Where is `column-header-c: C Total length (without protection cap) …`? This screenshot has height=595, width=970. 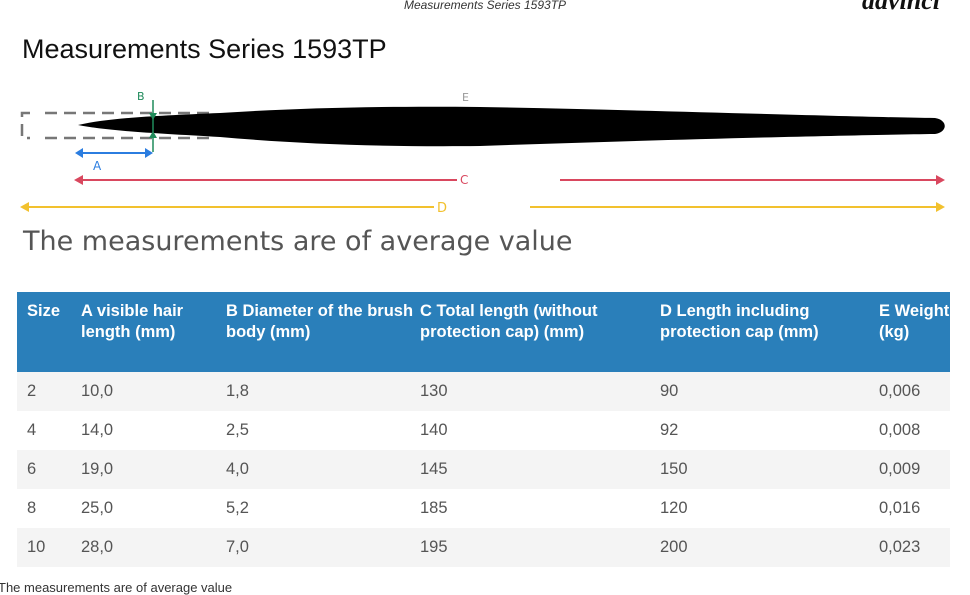 column-header-c: C Total length (without protection cap) … is located at coordinates (540, 332).